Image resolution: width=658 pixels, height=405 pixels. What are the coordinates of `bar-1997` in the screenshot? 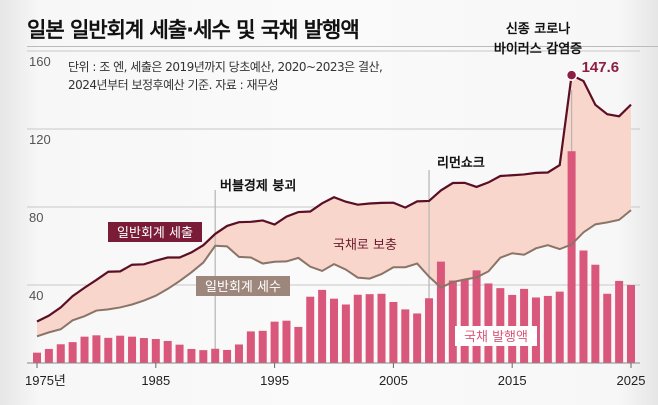 It's located at (298, 344).